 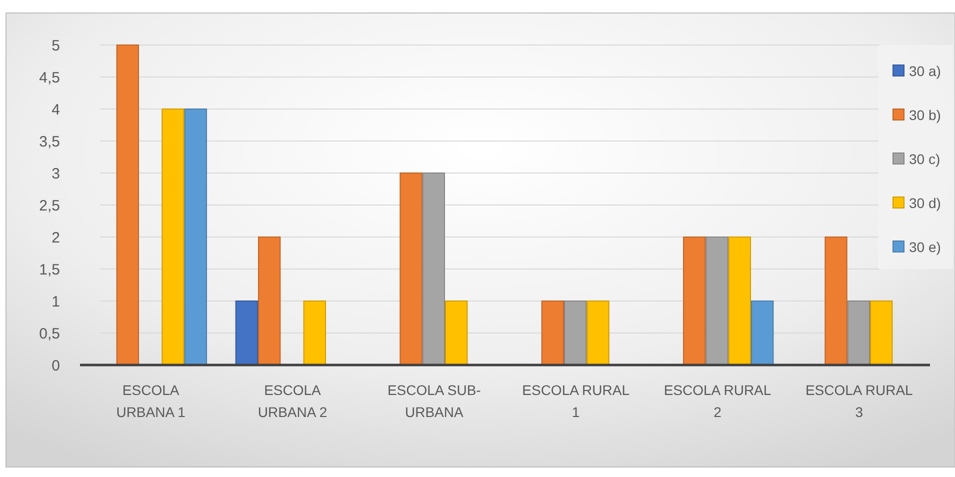 What do you see at coordinates (56, 301) in the screenshot?
I see `y-tick-label: 1` at bounding box center [56, 301].